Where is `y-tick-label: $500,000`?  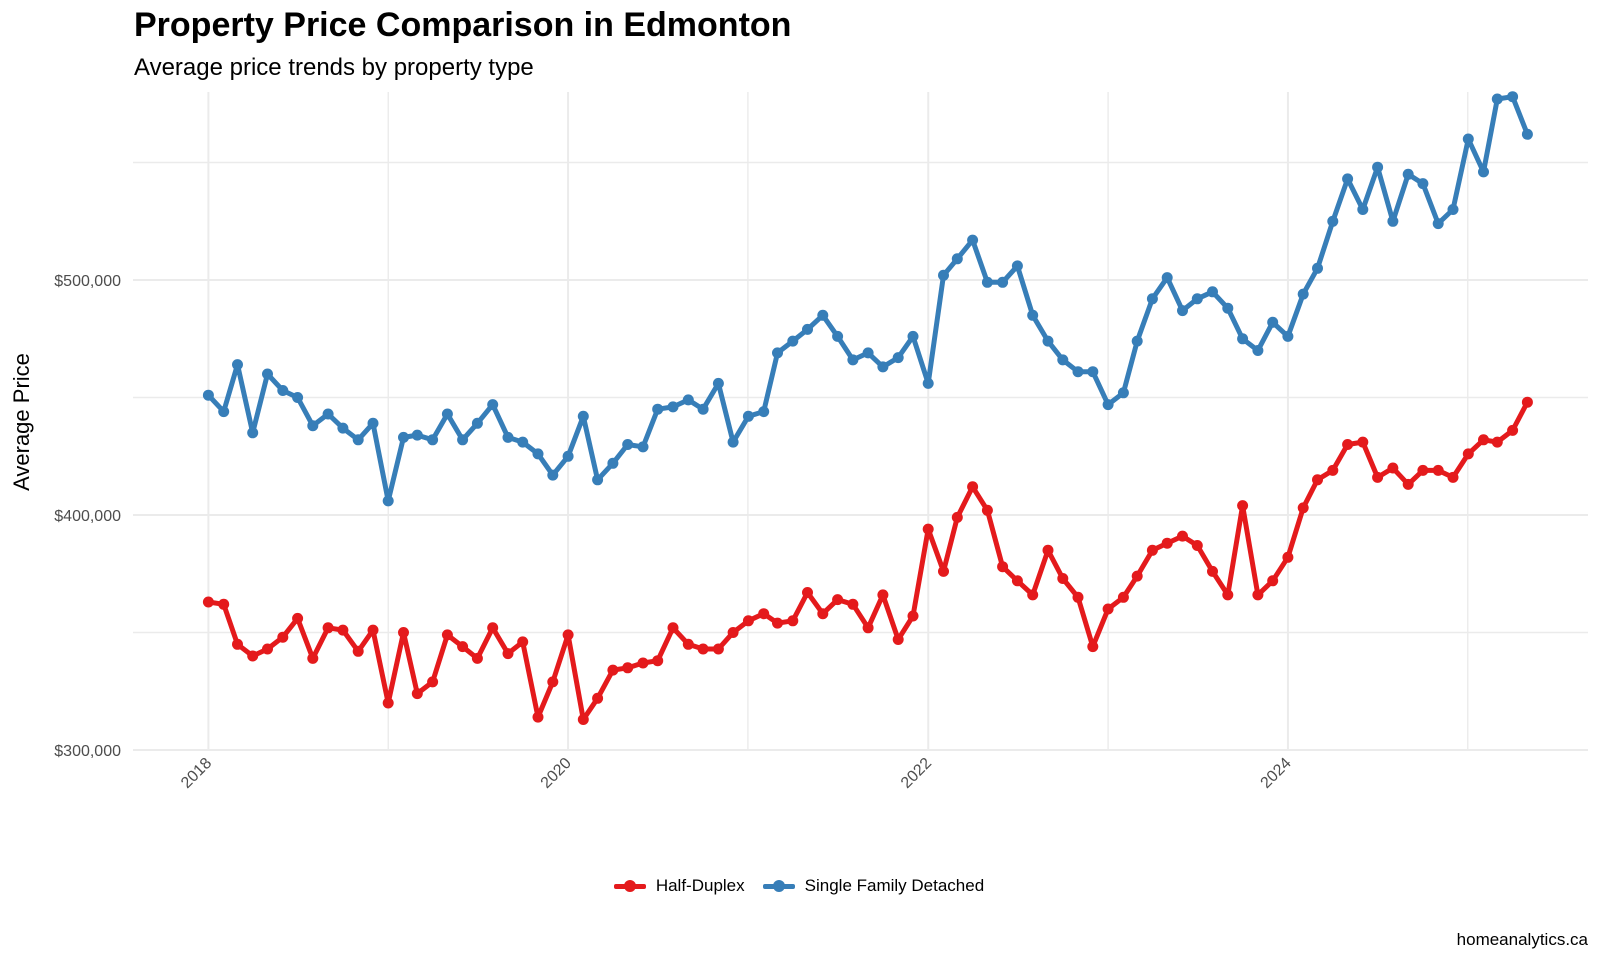 y-tick-label: $500,000 is located at coordinates (87, 281).